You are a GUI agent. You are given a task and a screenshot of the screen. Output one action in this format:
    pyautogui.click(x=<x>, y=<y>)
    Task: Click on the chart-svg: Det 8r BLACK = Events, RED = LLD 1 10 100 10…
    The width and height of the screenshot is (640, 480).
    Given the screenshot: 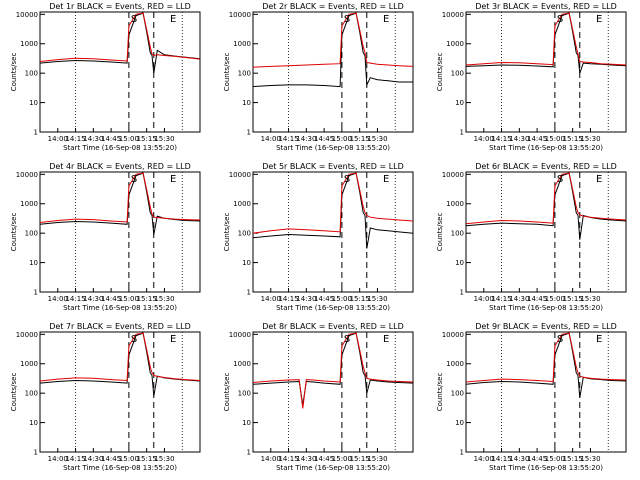 What is the action you would take?
    pyautogui.click(x=318, y=397)
    